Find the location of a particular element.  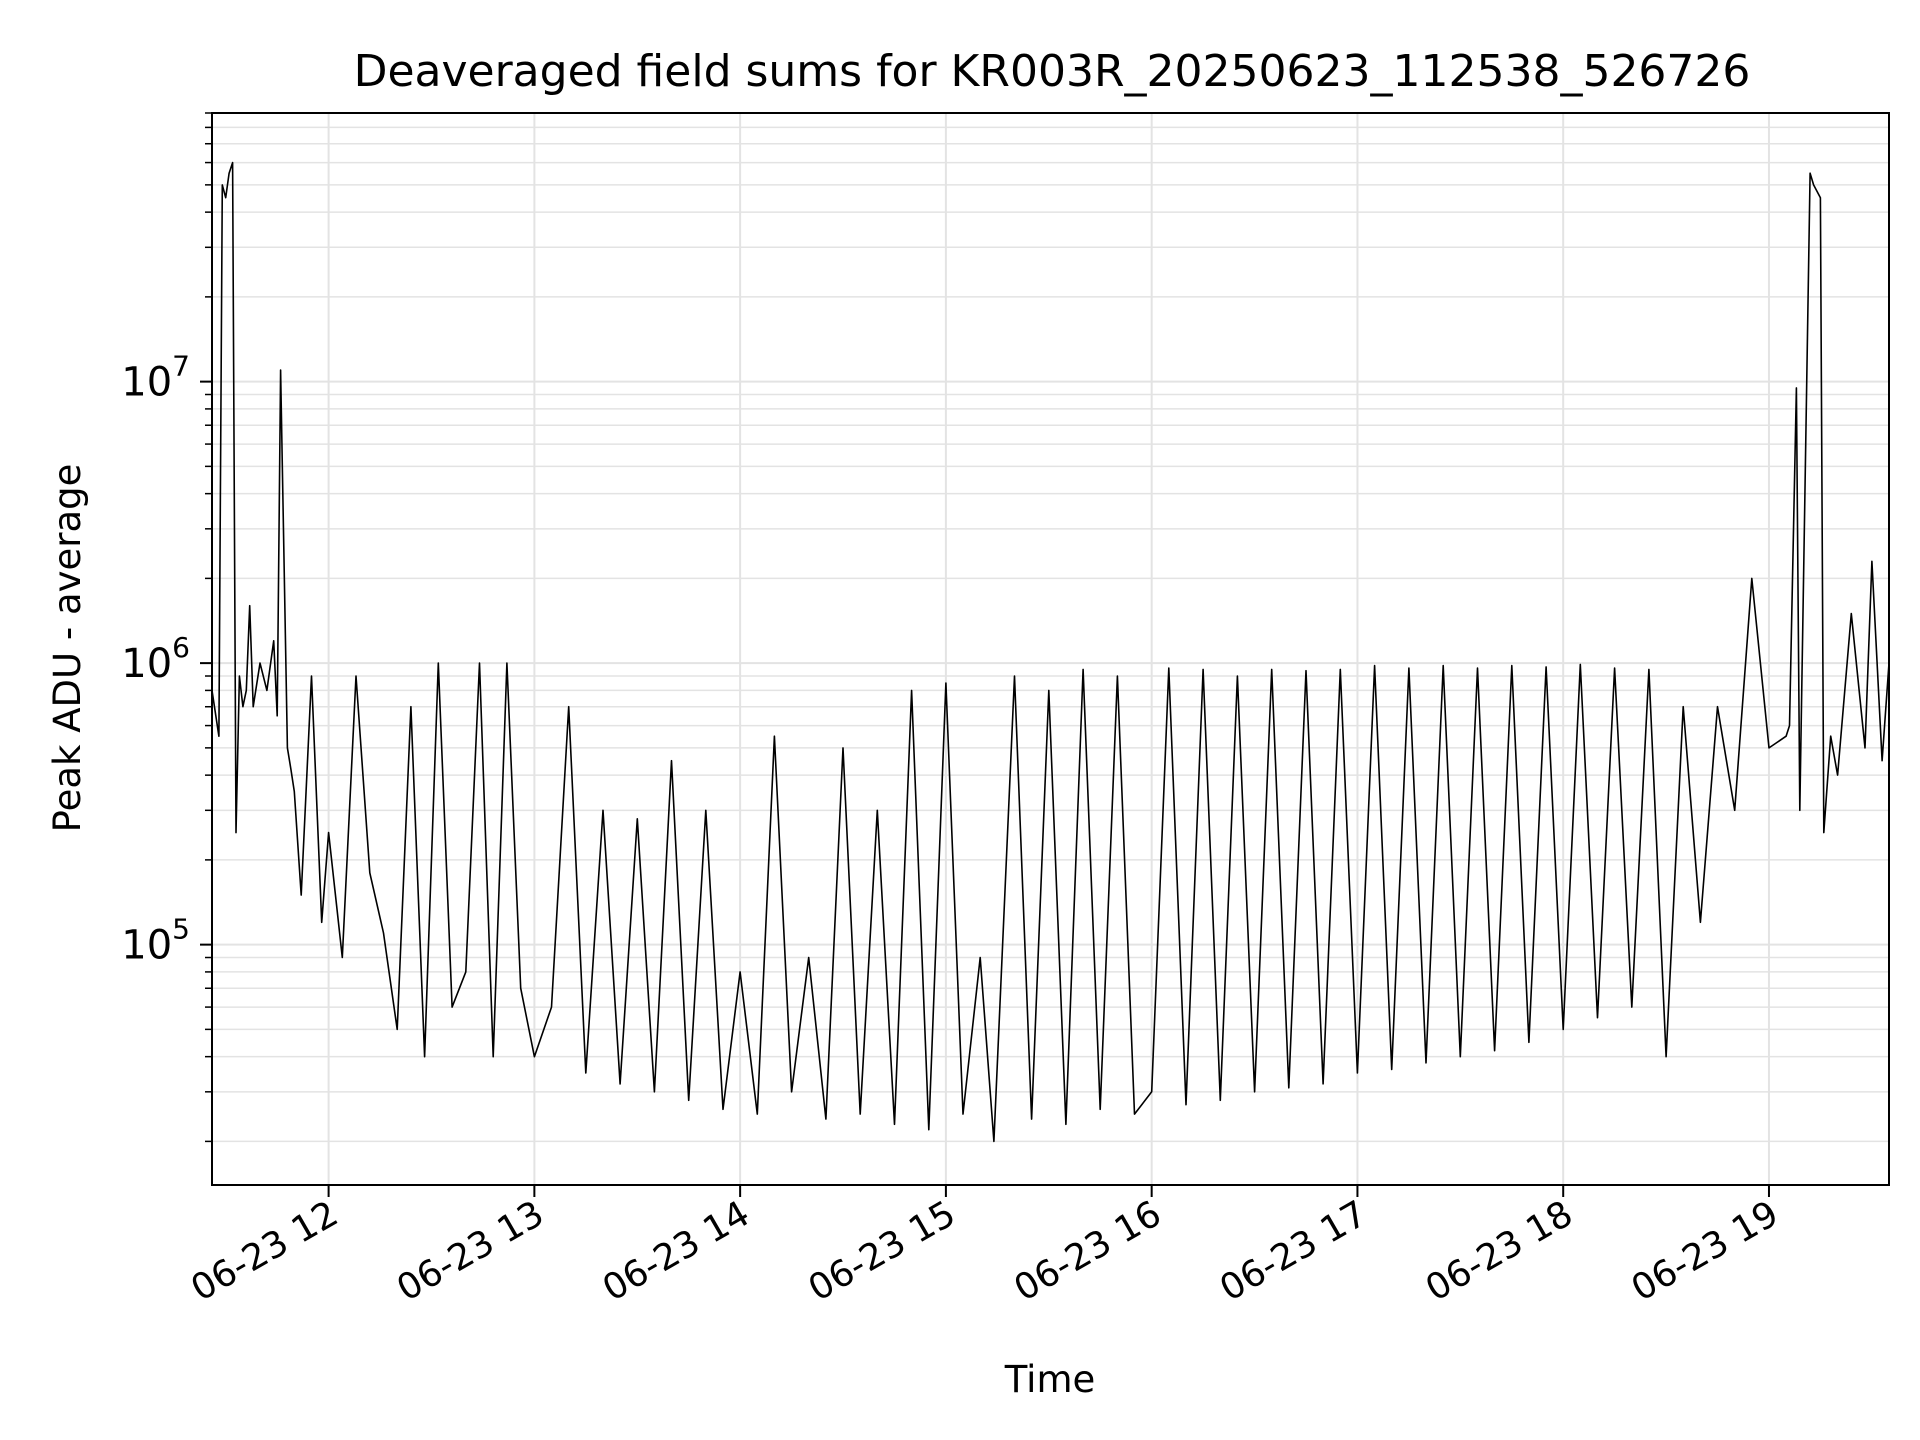

y-axis-label: Peak ADU - average is located at coordinates (67, 648).